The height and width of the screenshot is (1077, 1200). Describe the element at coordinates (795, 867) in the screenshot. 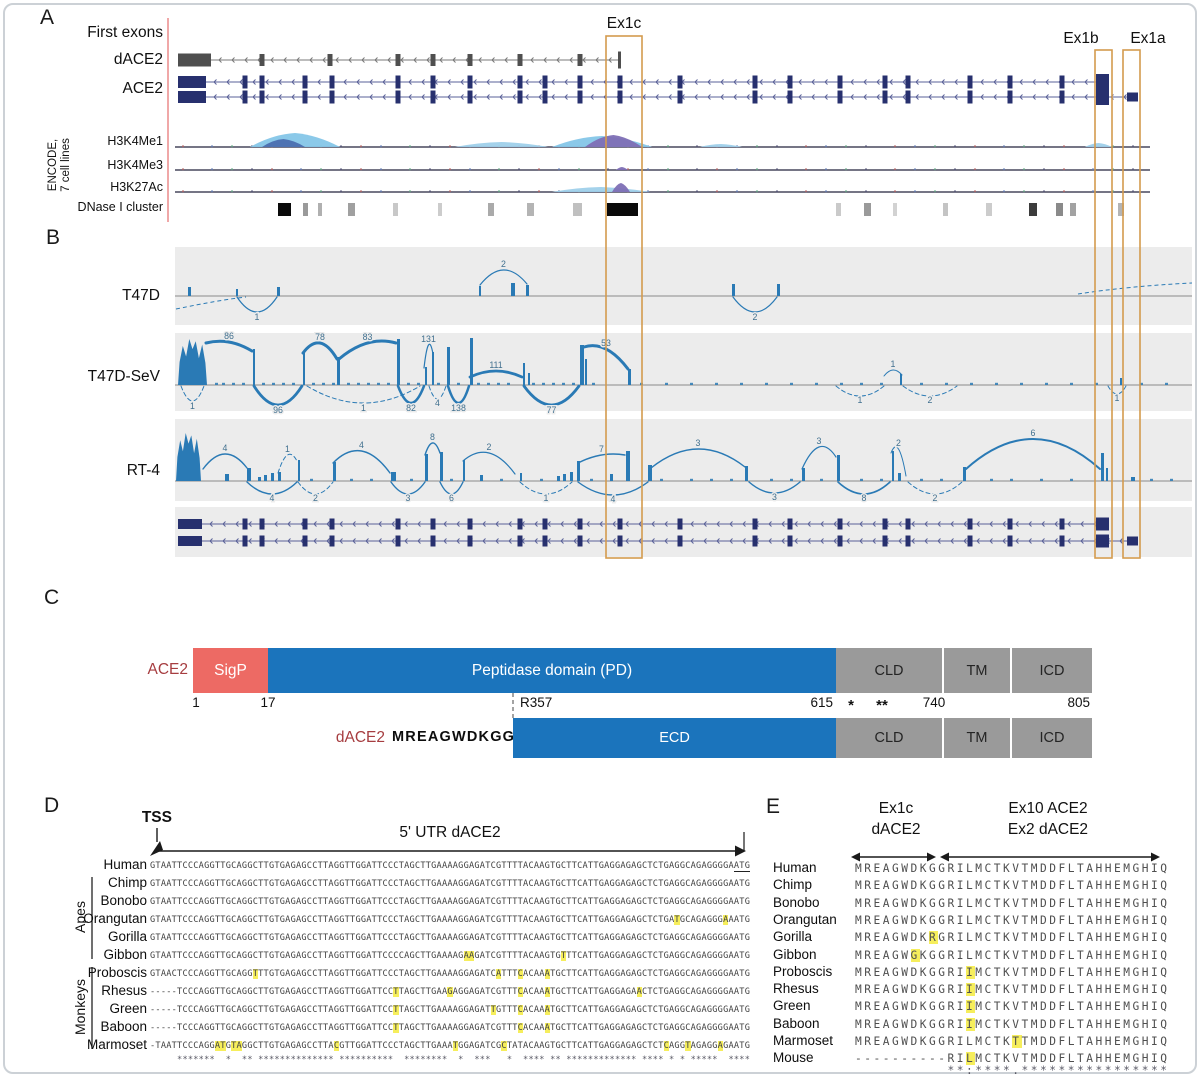

I see `species-label: Human` at that location.